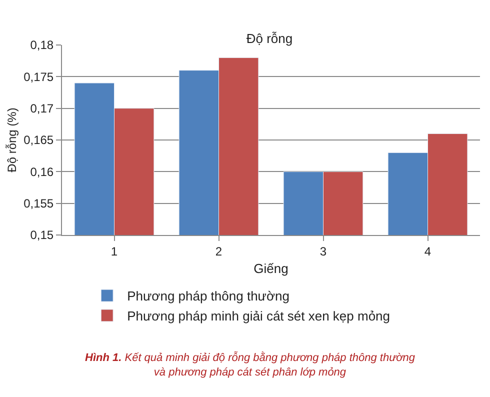 This screenshot has height=397, width=490. What do you see at coordinates (114, 251) in the screenshot?
I see `x-tick-label: 1` at bounding box center [114, 251].